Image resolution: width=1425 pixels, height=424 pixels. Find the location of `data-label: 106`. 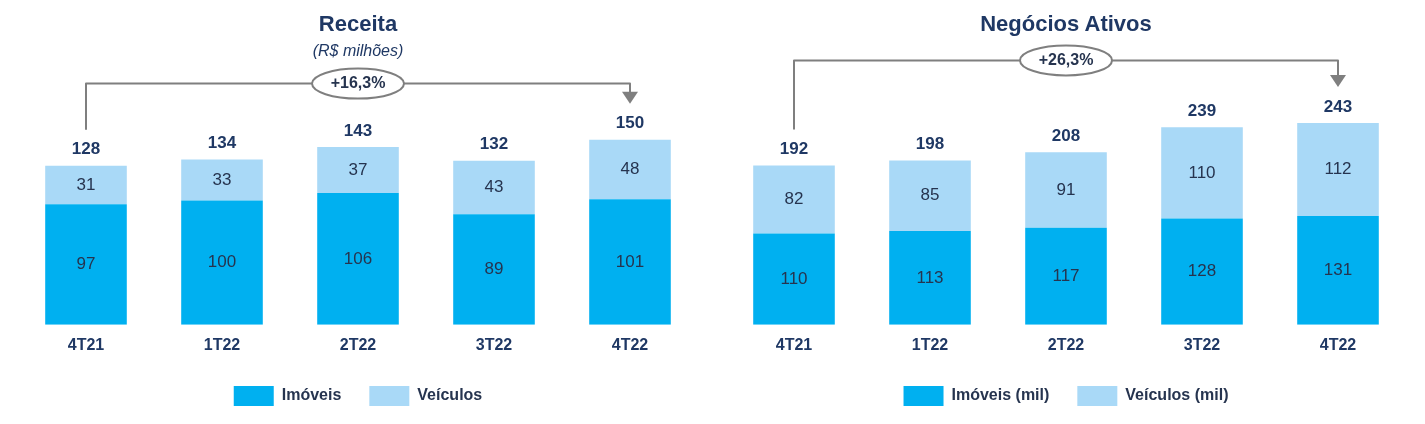

data-label: 106 is located at coordinates (358, 258).